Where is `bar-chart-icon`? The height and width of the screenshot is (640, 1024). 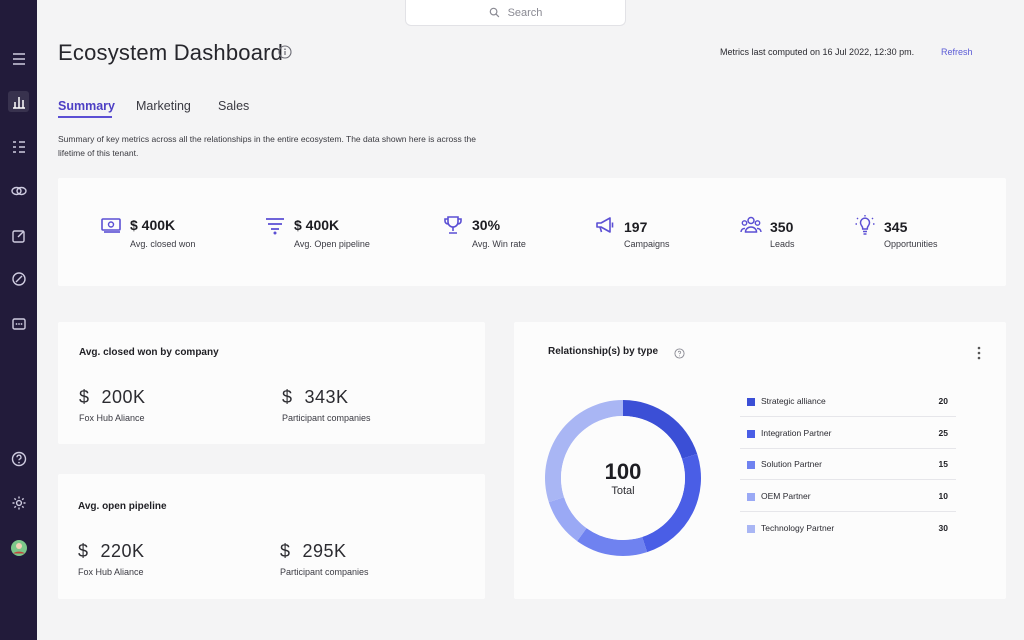
bar-chart-icon is located at coordinates (18, 101).